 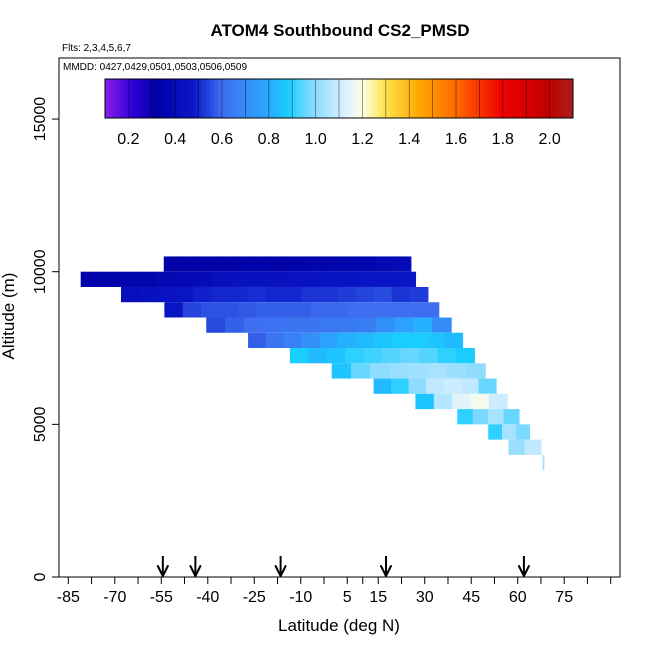 I want to click on arrow-head, so click(x=195, y=571).